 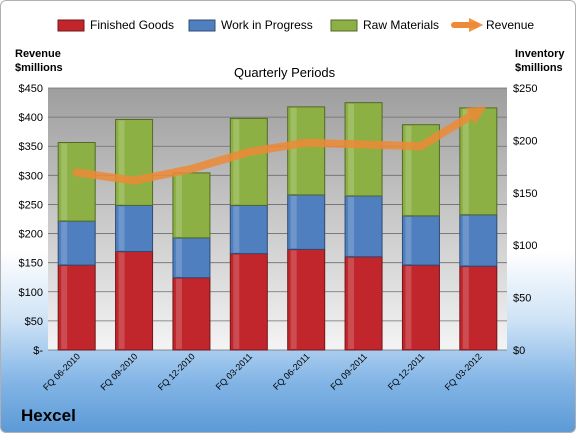 I want to click on legend-label-0: Finished Goods, so click(x=132, y=25).